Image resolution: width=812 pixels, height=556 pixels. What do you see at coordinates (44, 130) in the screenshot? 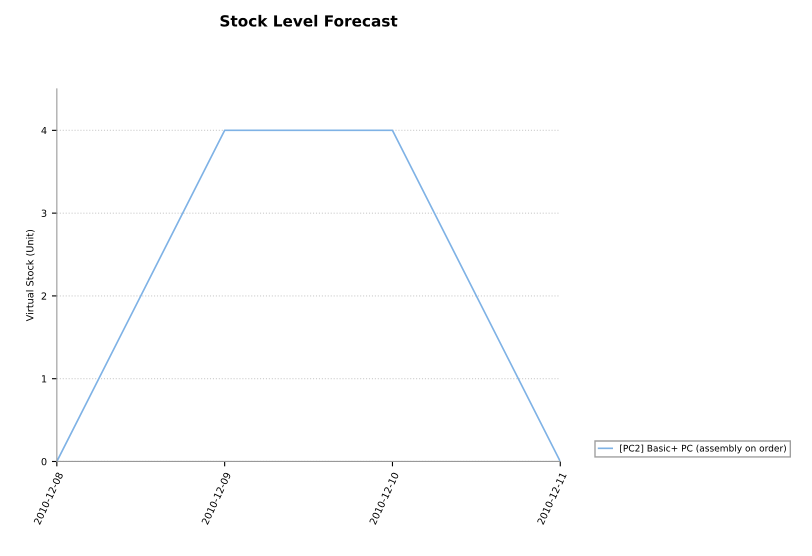
I see `y-tick-label: 4` at bounding box center [44, 130].